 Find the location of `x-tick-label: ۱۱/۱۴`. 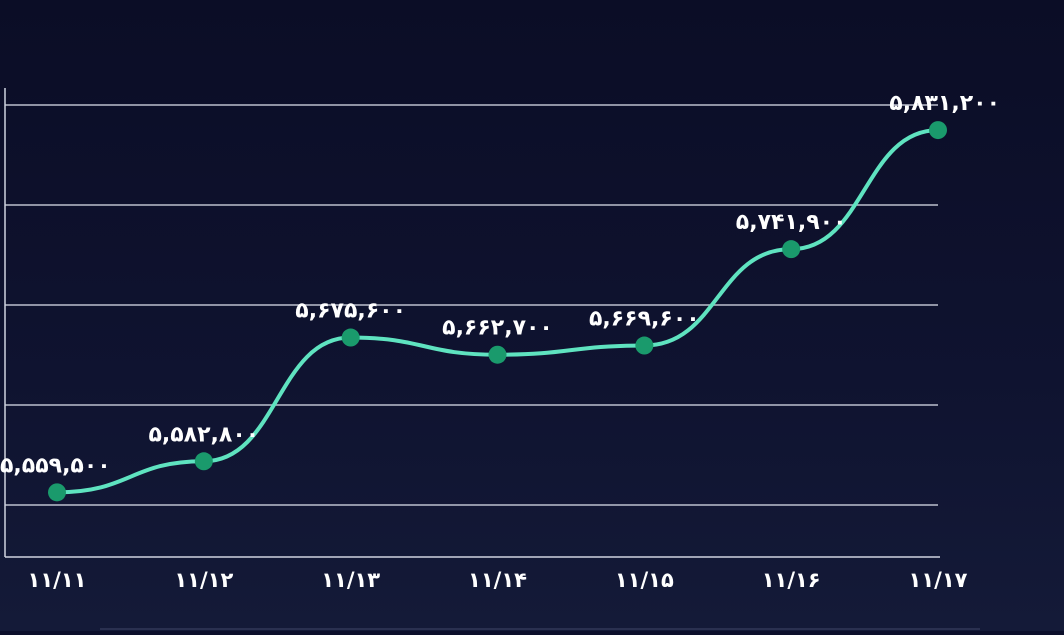

x-tick-label: ۱۱/۱۴ is located at coordinates (497, 580).